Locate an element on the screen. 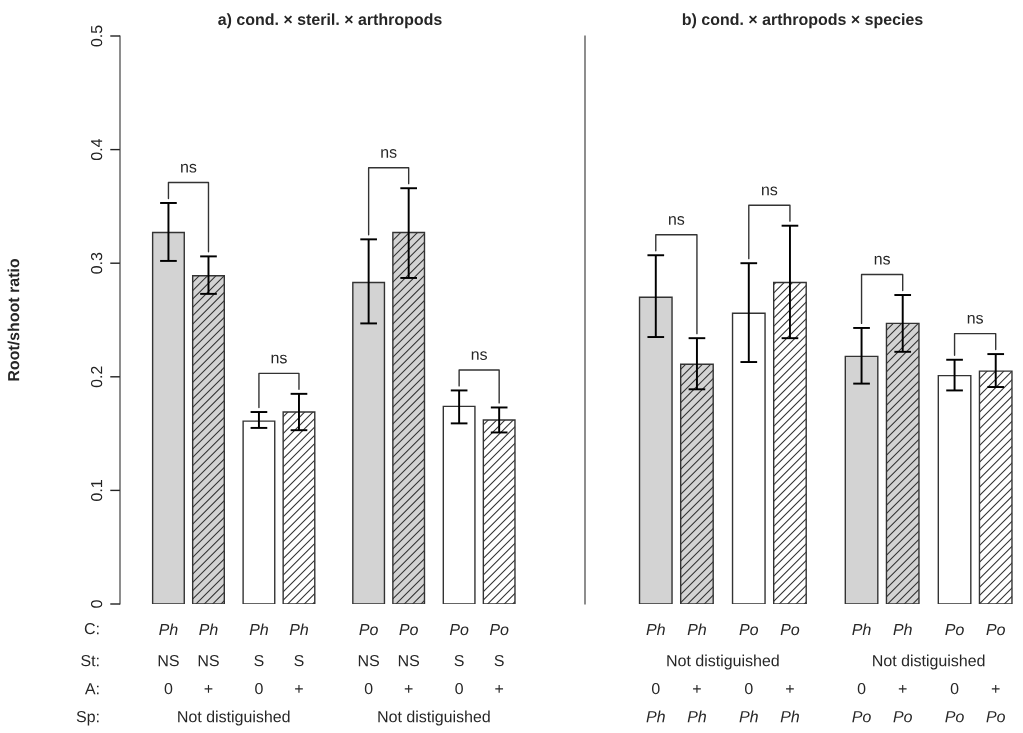  chart-title: b) cond. × arthropods × species is located at coordinates (802, 21).